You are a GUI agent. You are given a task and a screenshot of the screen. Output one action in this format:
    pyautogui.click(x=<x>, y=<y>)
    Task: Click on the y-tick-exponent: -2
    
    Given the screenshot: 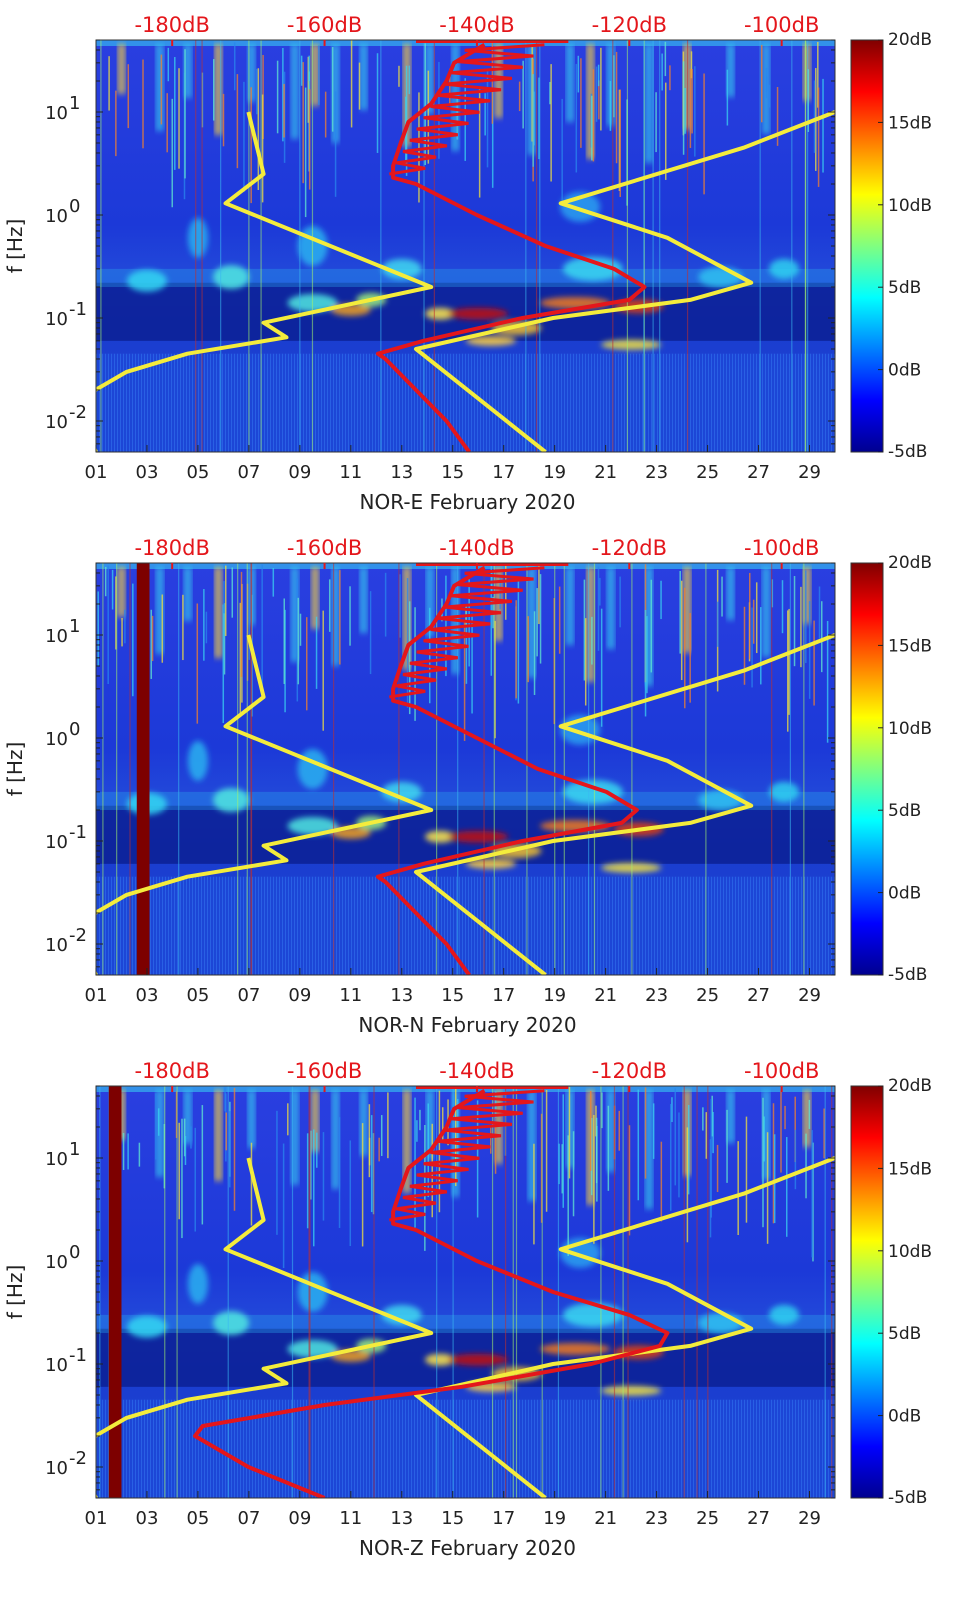 What is the action you would take?
    pyautogui.click(x=78, y=412)
    